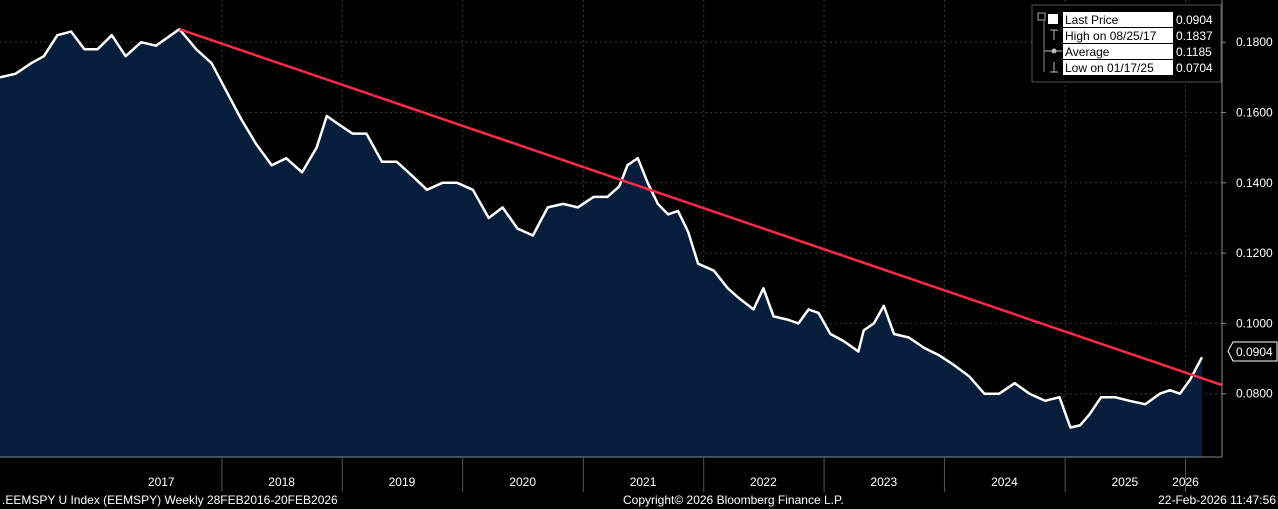  I want to click on last-price-tag-shape, so click(1252, 351).